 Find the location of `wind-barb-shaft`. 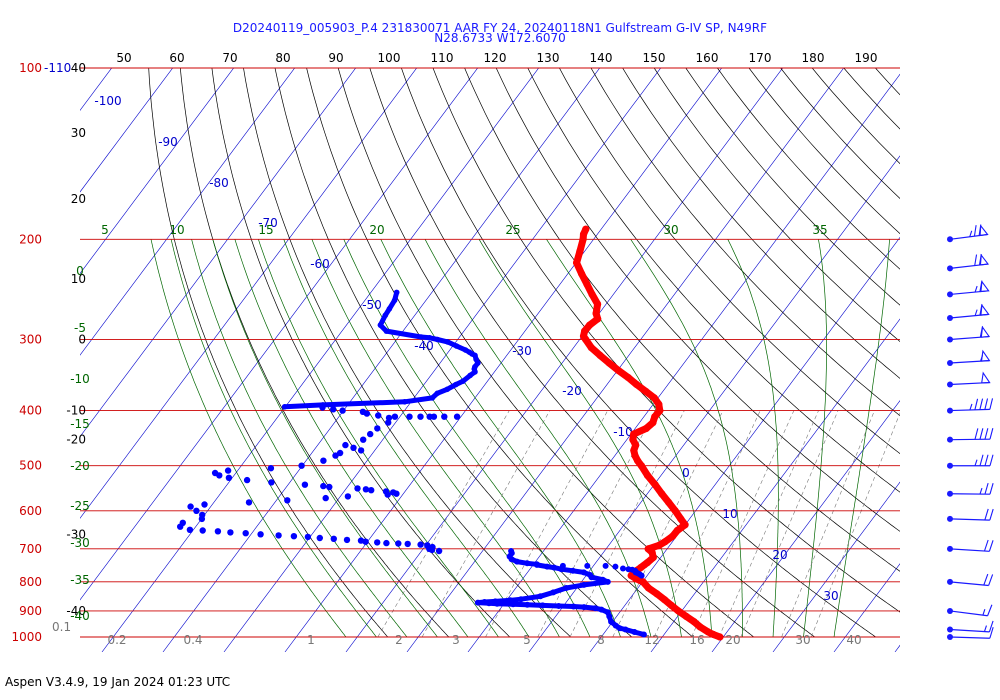

wind-barb-shaft is located at coordinates (968, 613).